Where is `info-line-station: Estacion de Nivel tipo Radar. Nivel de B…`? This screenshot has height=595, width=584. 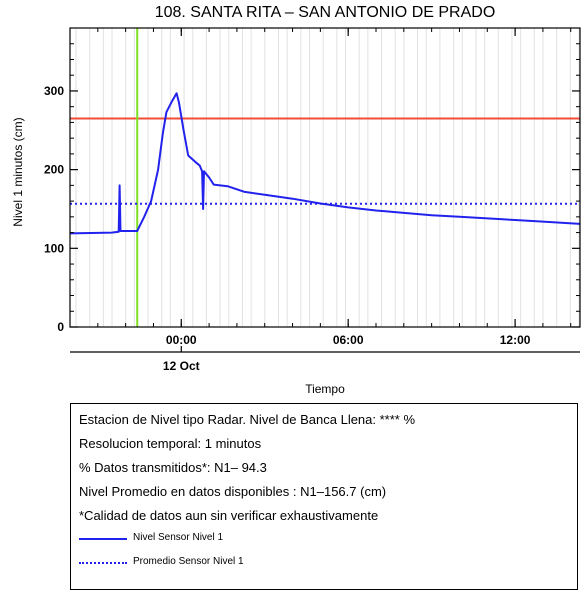 info-line-station: Estacion de Nivel tipo Radar. Nivel de B… is located at coordinates (247, 419).